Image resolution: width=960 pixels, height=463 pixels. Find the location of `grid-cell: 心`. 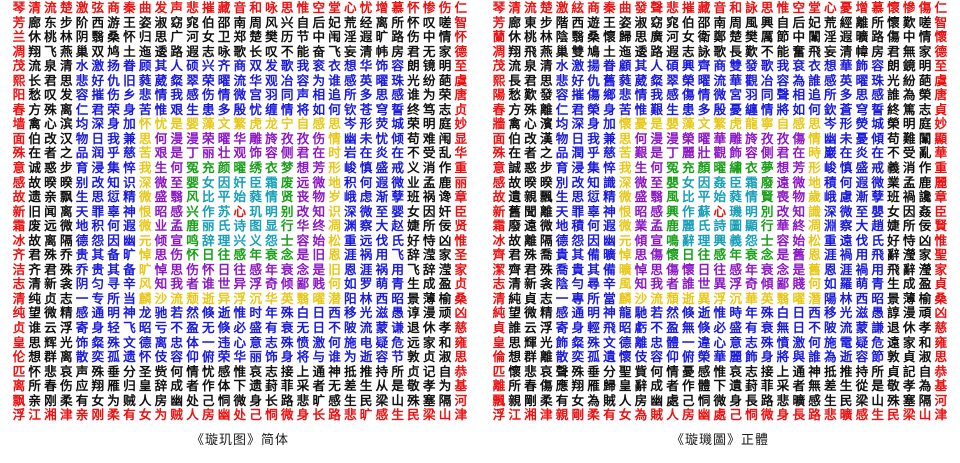

grid-cell: 心 is located at coordinates (720, 342).